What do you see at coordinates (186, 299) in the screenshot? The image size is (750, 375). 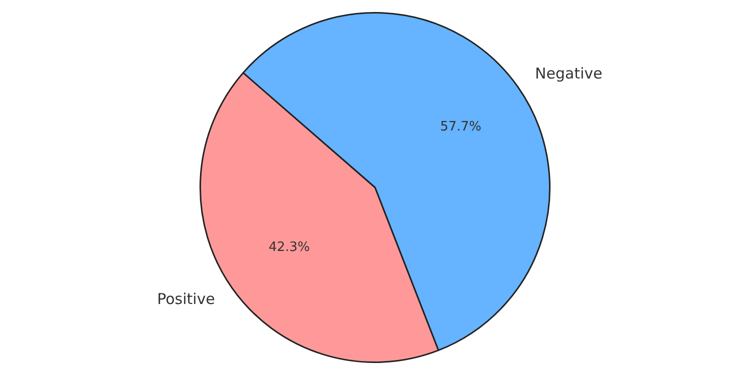 I see `slice-label: Positive` at bounding box center [186, 299].